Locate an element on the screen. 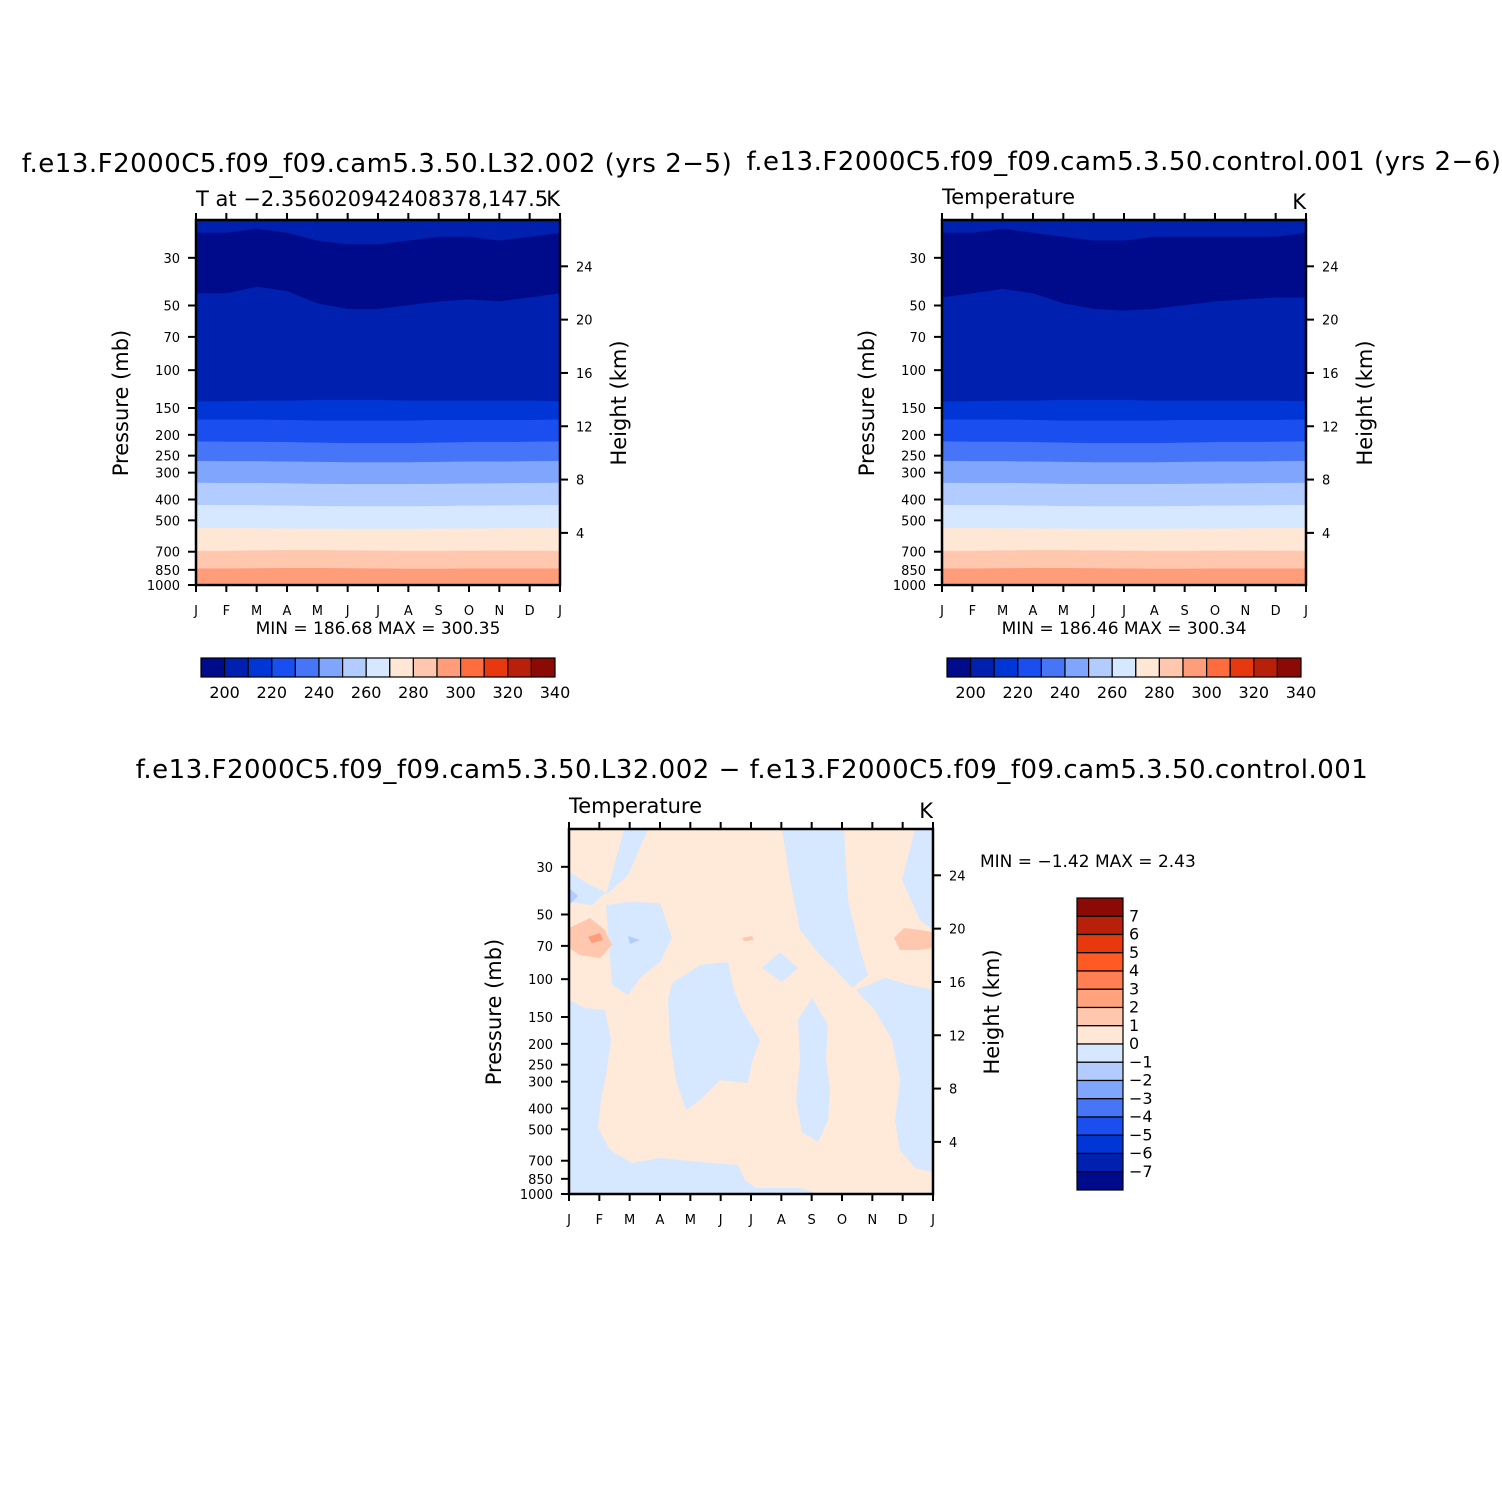  x-tick-label: F is located at coordinates (226, 611).